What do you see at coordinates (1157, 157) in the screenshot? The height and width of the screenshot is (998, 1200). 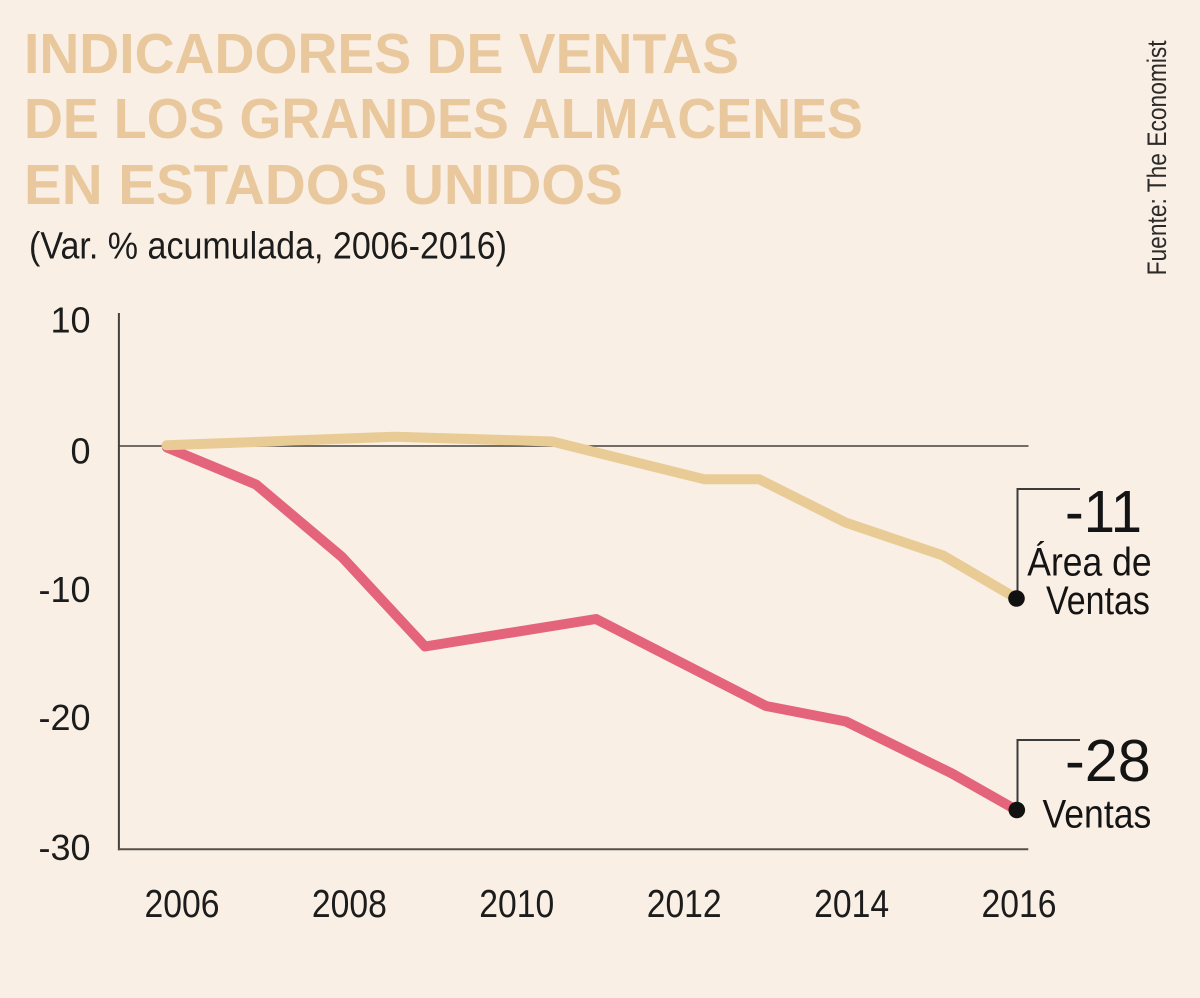 I see `svg-text: Fuente: The Economist` at bounding box center [1157, 157].